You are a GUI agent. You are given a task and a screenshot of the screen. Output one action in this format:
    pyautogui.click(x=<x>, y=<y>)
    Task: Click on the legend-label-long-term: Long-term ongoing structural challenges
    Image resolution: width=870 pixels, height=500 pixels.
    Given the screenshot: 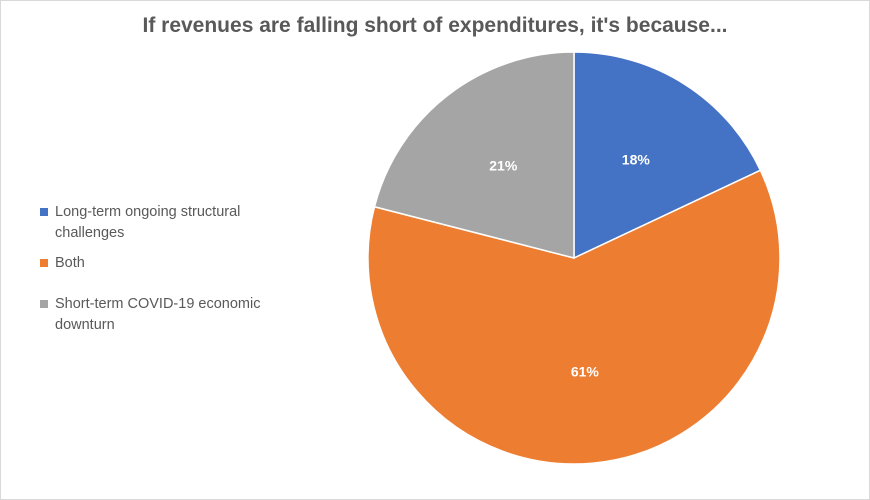 What is the action you would take?
    pyautogui.click(x=148, y=222)
    